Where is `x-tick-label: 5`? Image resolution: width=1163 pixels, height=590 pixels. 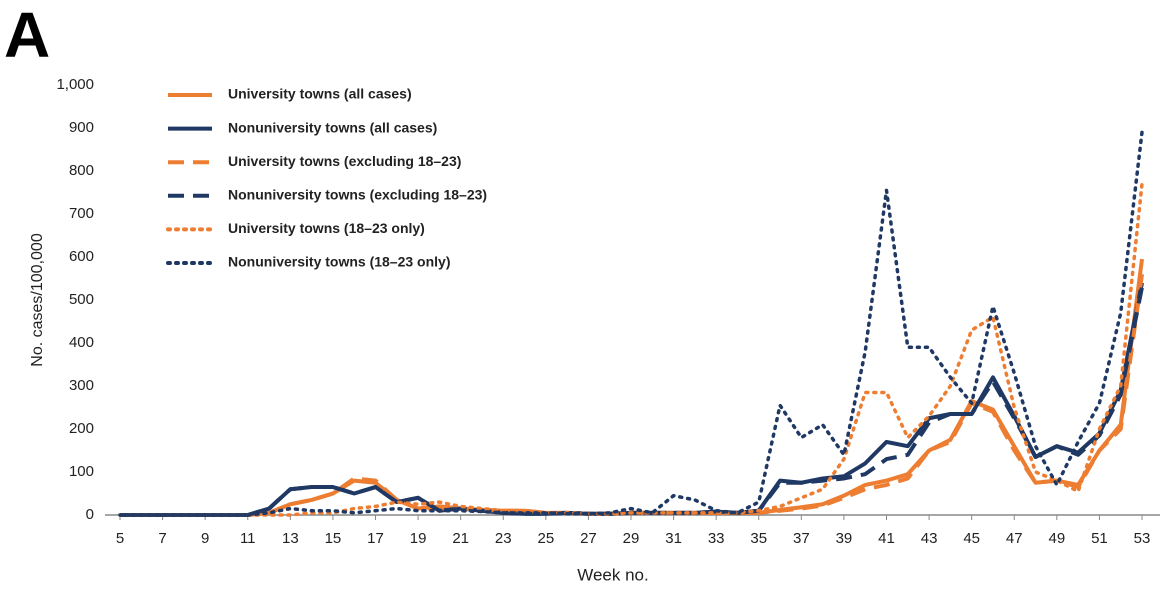 x-tick-label: 5 is located at coordinates (120, 538).